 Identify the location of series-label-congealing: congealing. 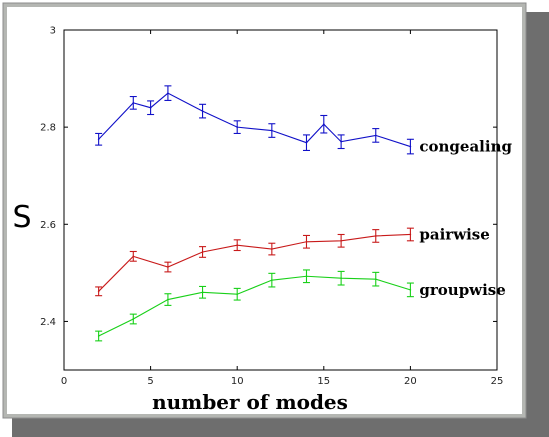
(465, 147).